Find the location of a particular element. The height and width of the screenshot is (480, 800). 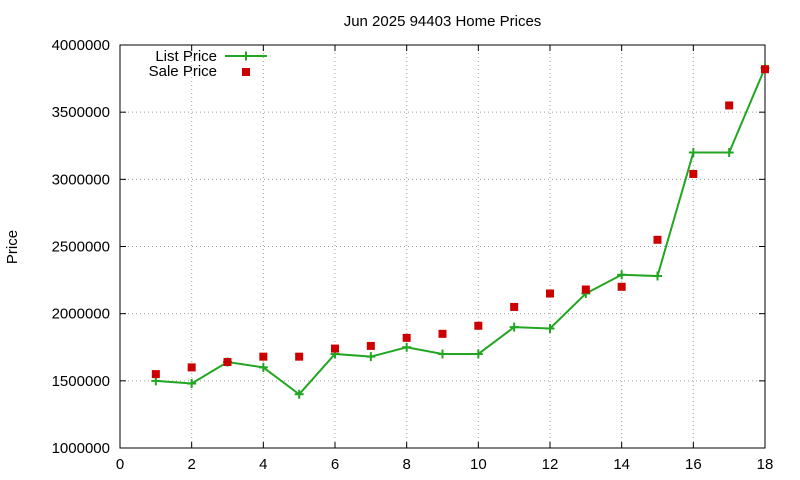

x-tick-label: 4 is located at coordinates (263, 464).